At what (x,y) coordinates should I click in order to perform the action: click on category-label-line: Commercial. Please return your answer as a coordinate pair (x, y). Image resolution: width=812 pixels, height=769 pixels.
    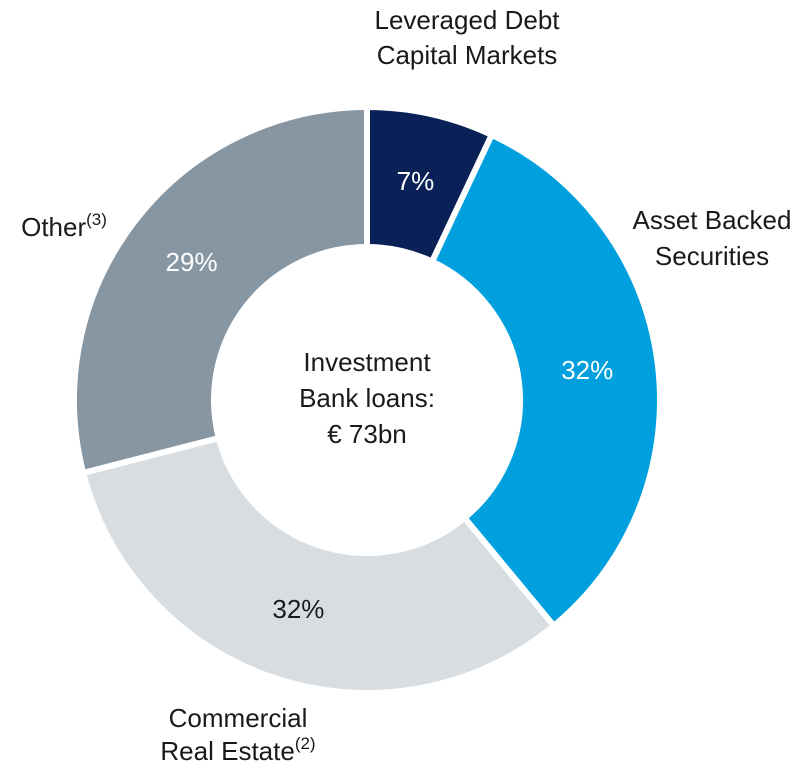
    Looking at the image, I should click on (238, 718).